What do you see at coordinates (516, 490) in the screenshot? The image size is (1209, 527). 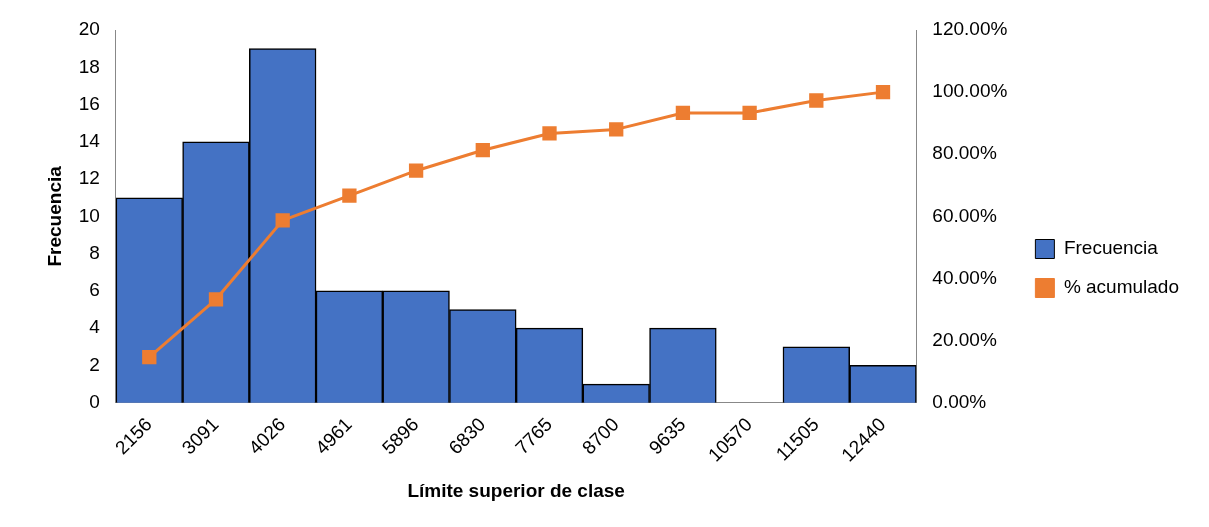 I see `x-axis-title: Límite superior de clase` at bounding box center [516, 490].